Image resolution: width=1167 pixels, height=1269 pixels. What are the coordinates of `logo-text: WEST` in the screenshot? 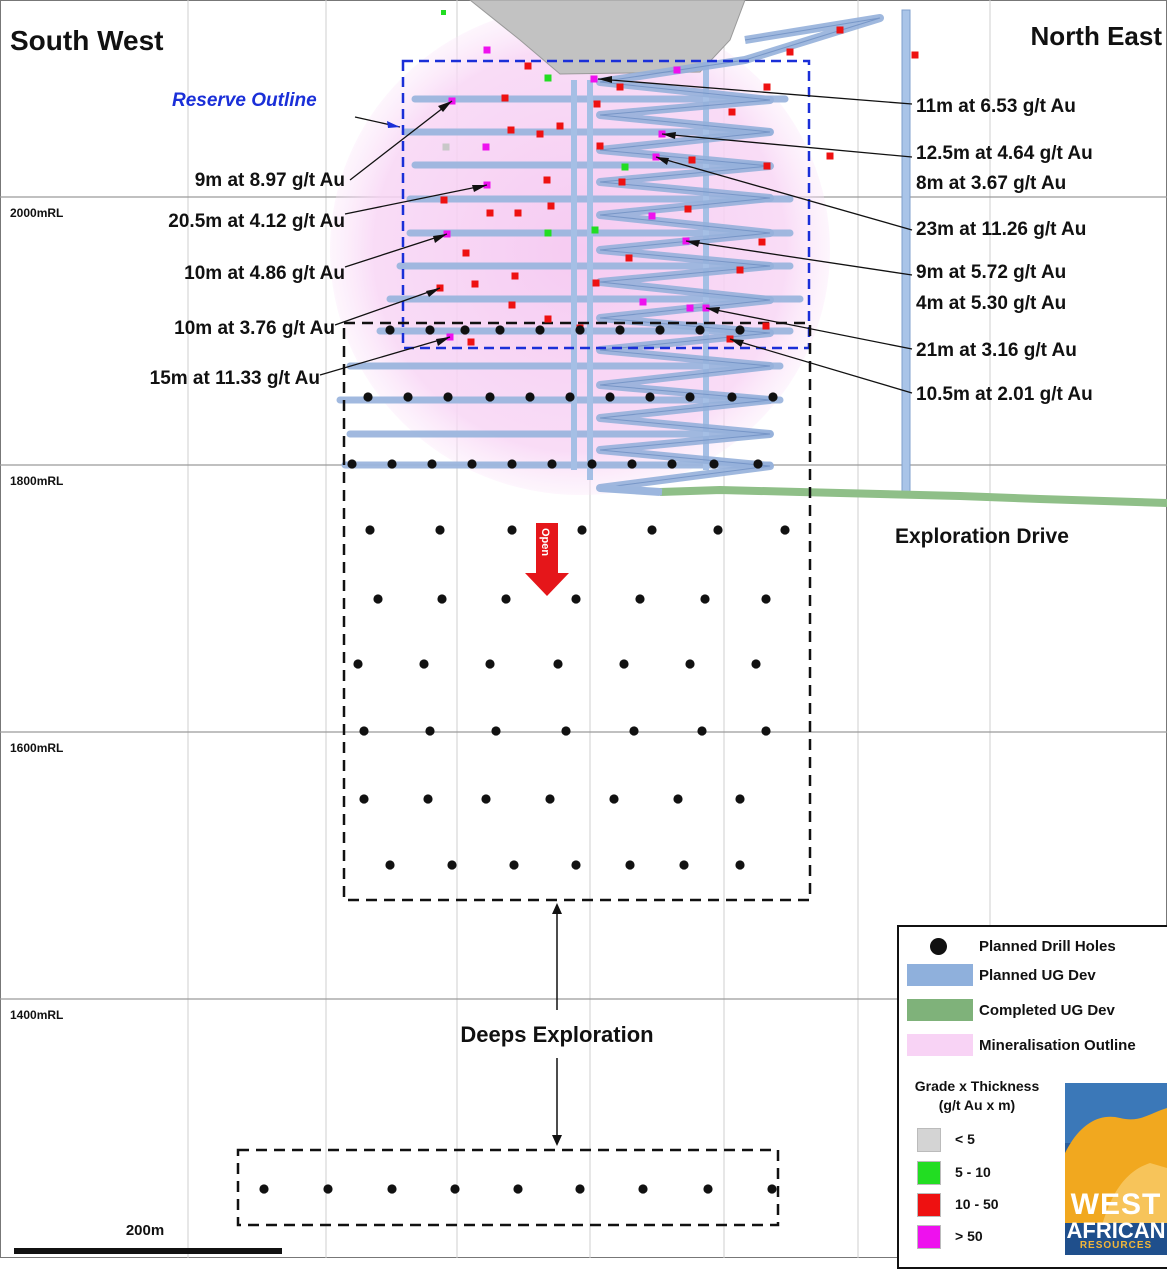 It's located at (1116, 1204).